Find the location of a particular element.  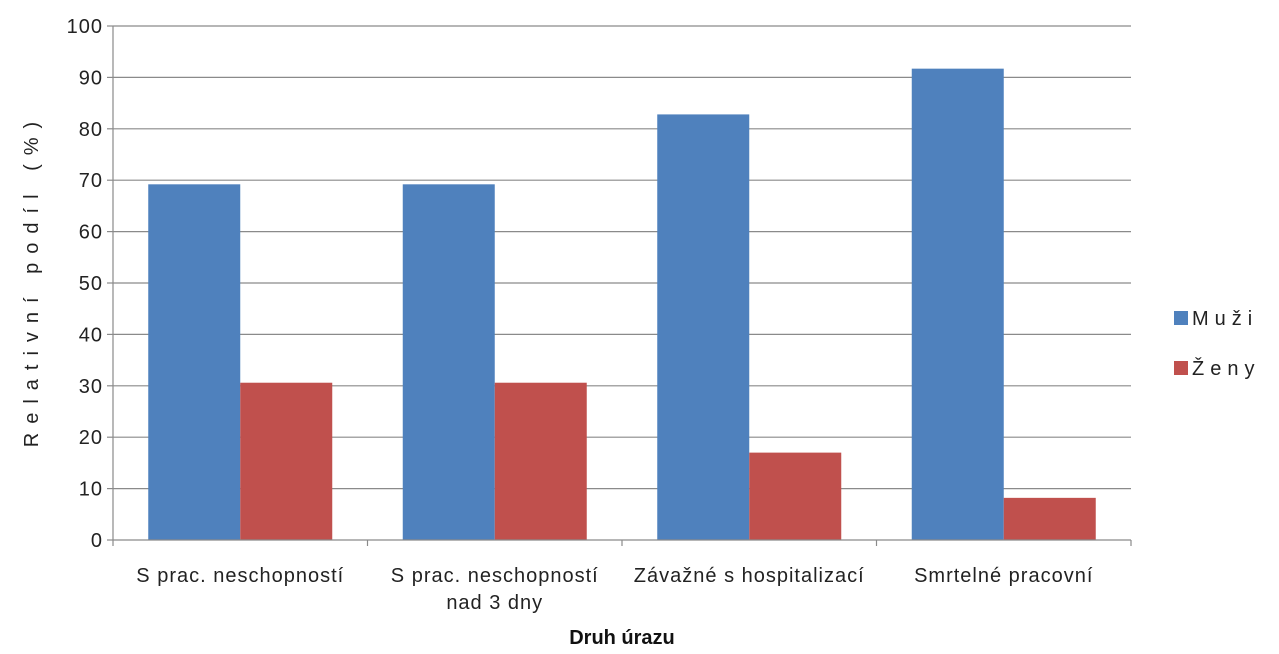

y-tick-label: 90 is located at coordinates (91, 78).